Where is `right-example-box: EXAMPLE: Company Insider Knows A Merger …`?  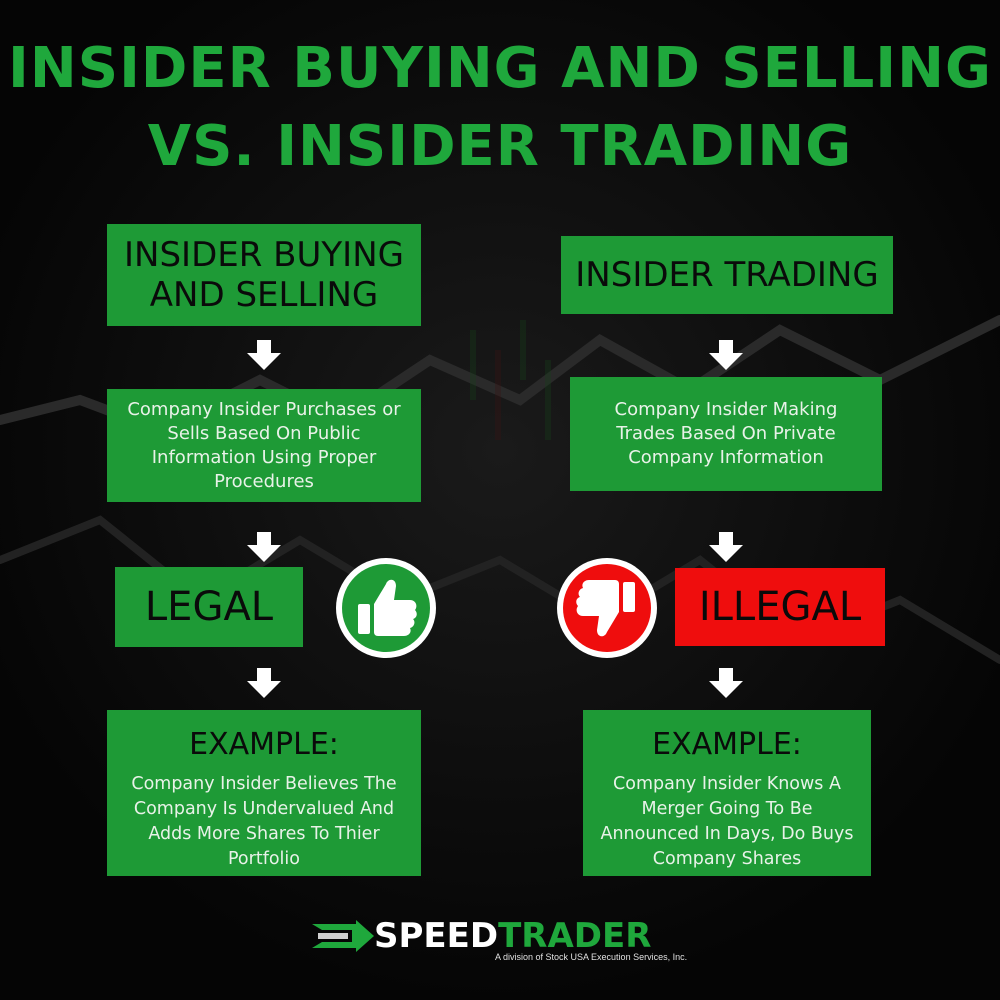
right-example-box: EXAMPLE: Company Insider Knows A Merger … is located at coordinates (727, 793).